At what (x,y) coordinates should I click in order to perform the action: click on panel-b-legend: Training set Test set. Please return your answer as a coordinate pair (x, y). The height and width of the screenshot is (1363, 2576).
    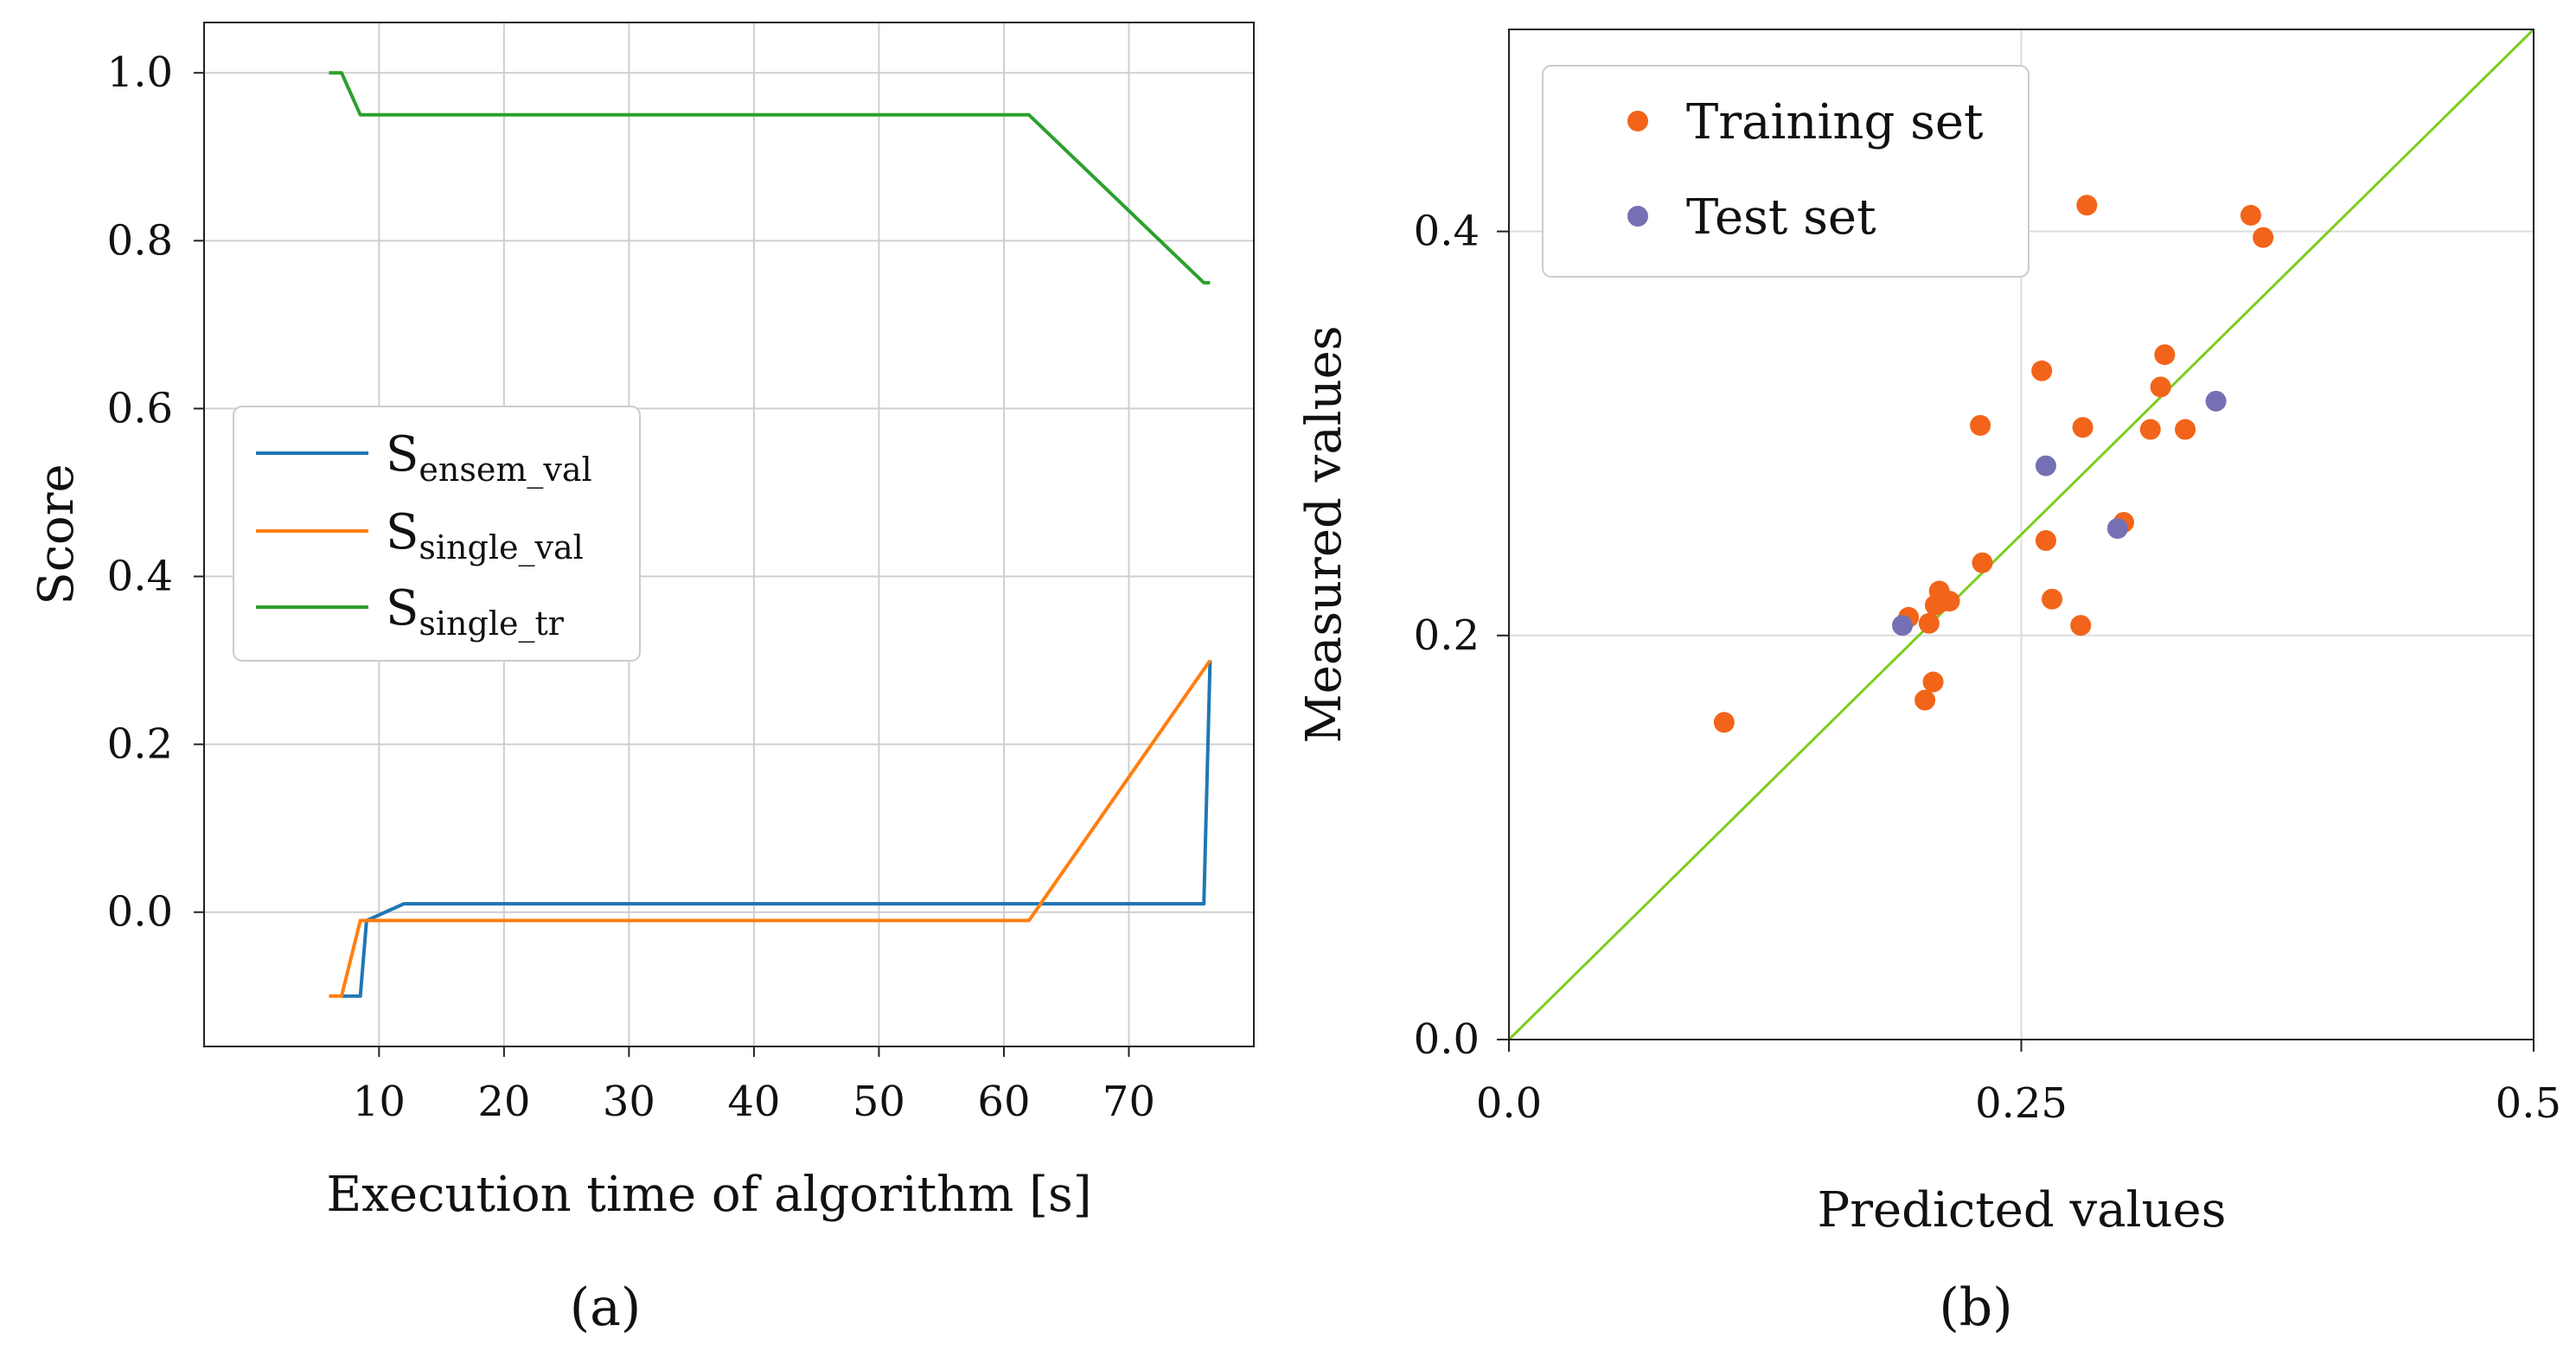
    Looking at the image, I should click on (1786, 171).